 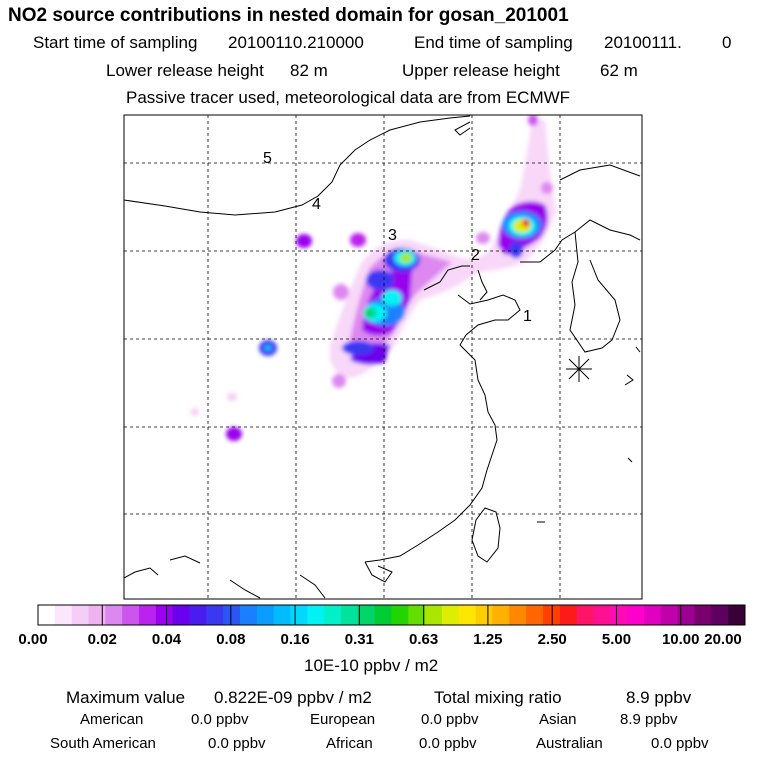 I want to click on region-south-american-name: South American, so click(x=103, y=743).